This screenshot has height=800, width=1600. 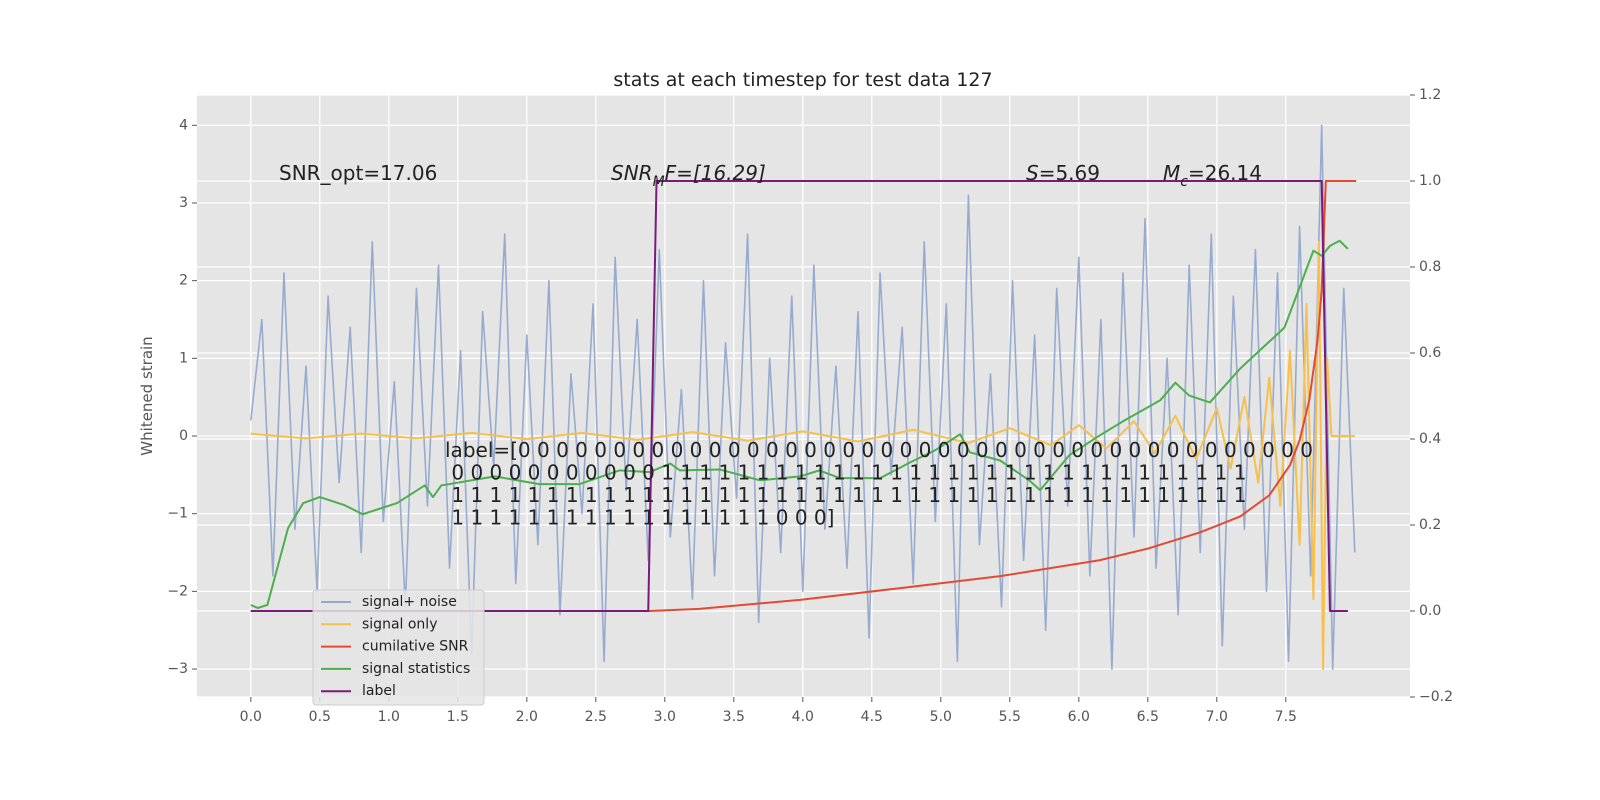 I want to click on annotation-part: =5.69, so click(x=1069, y=173).